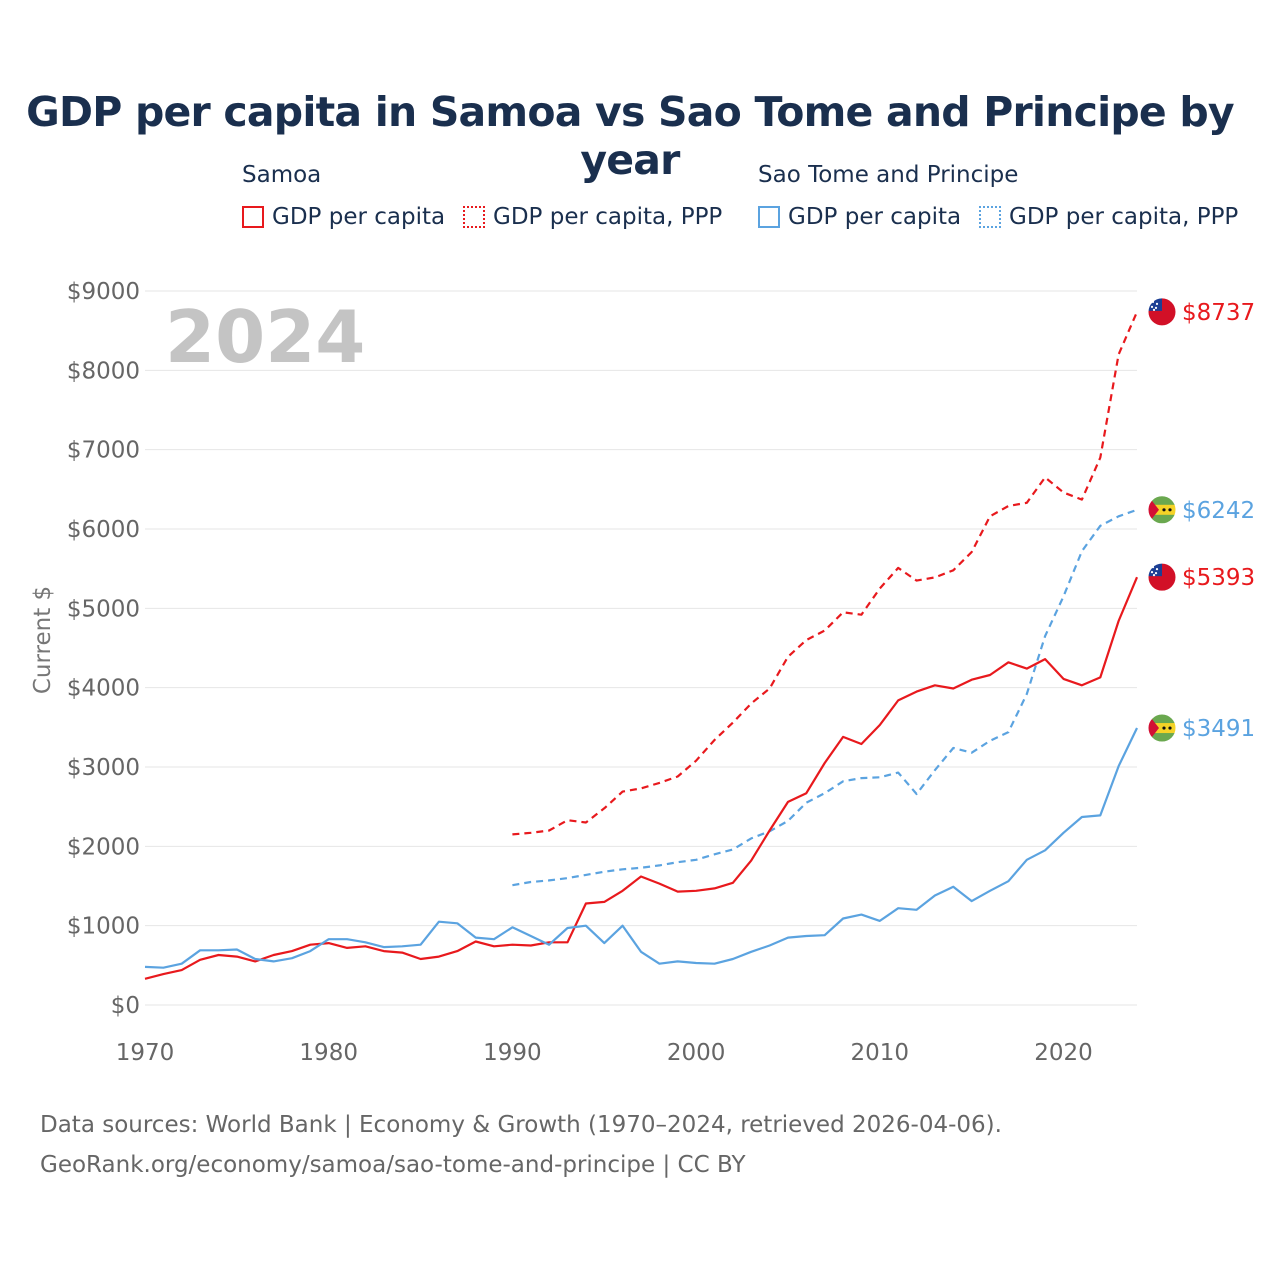 The width and height of the screenshot is (1280, 1280). I want to click on legend-item-samoa-gdp-ppp: GDP per capita, PPP, so click(592, 217).